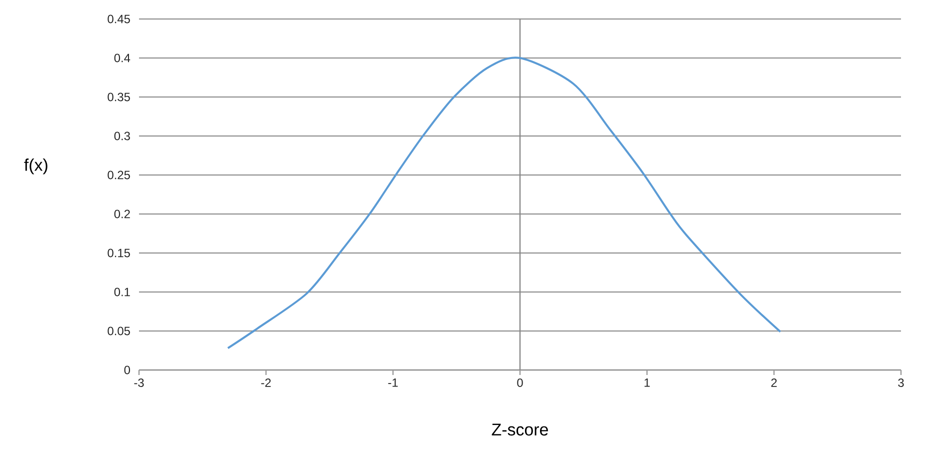 The width and height of the screenshot is (925, 460). I want to click on x-tick-label: 1, so click(647, 382).